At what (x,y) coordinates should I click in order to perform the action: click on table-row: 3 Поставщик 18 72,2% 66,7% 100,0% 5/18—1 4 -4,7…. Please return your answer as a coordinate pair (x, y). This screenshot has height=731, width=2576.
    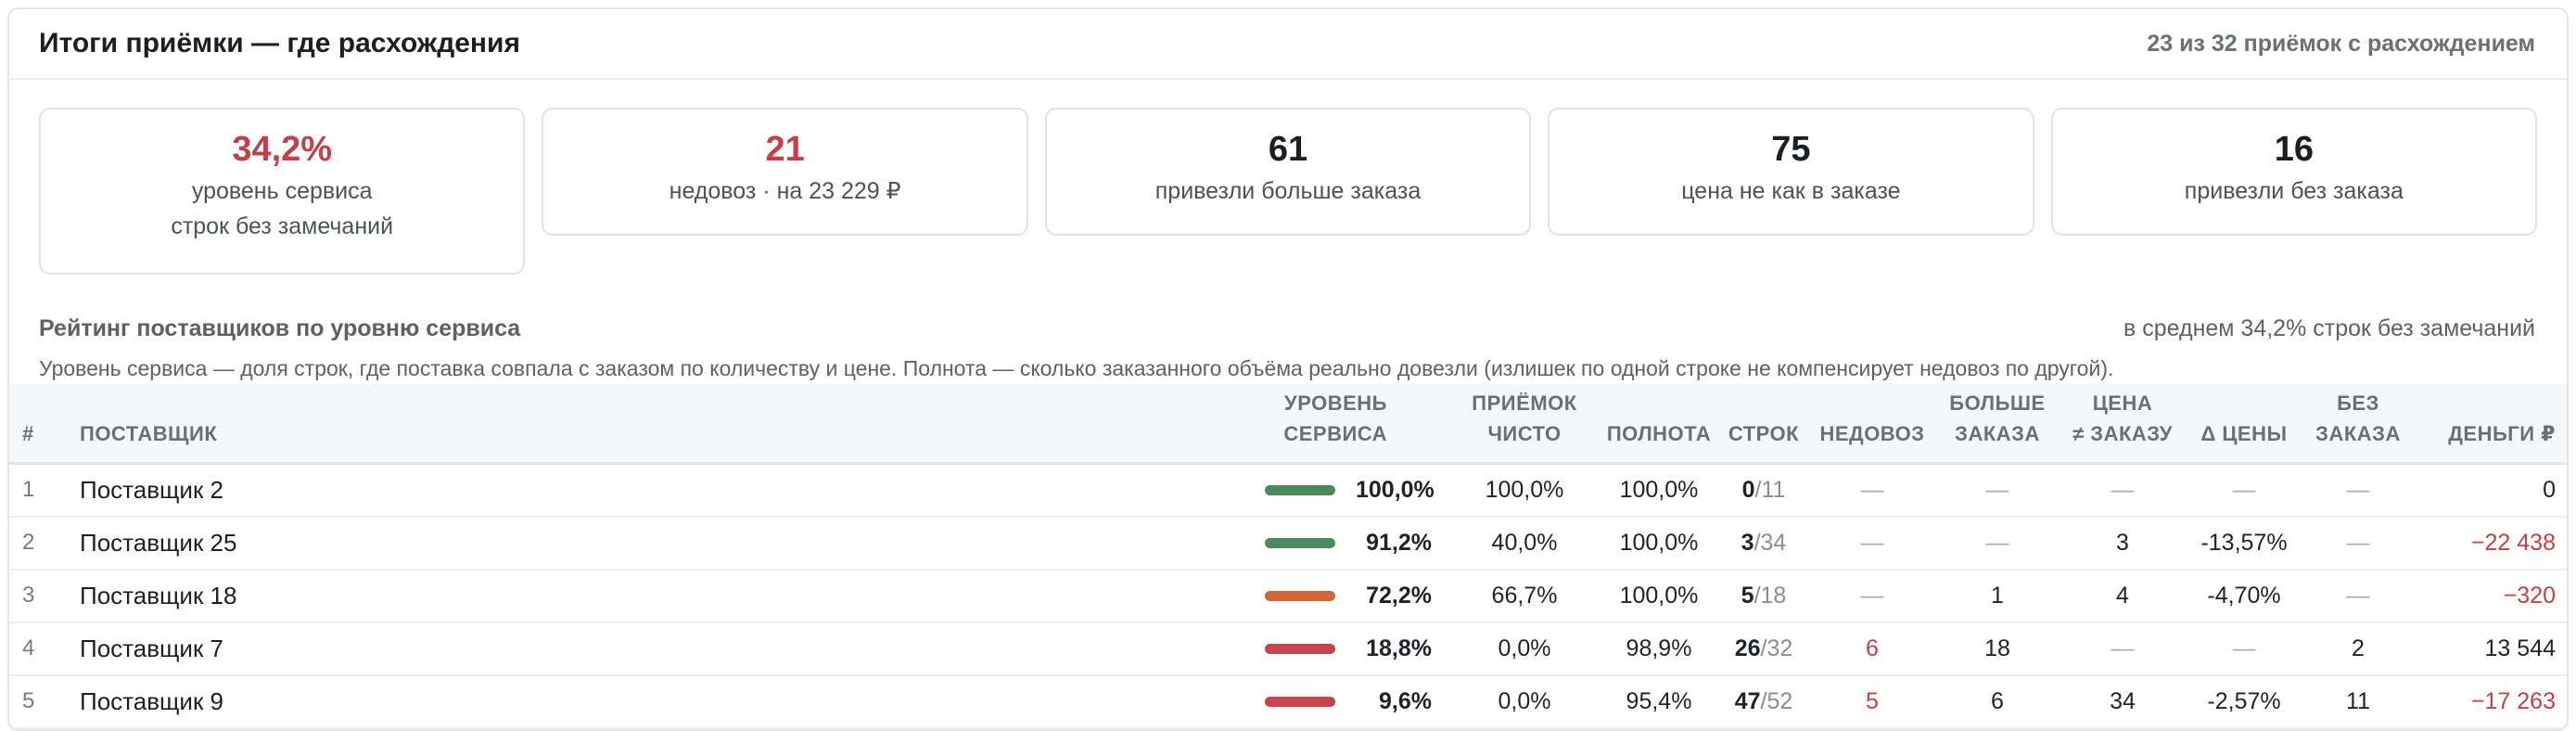
    Looking at the image, I should click on (1288, 596).